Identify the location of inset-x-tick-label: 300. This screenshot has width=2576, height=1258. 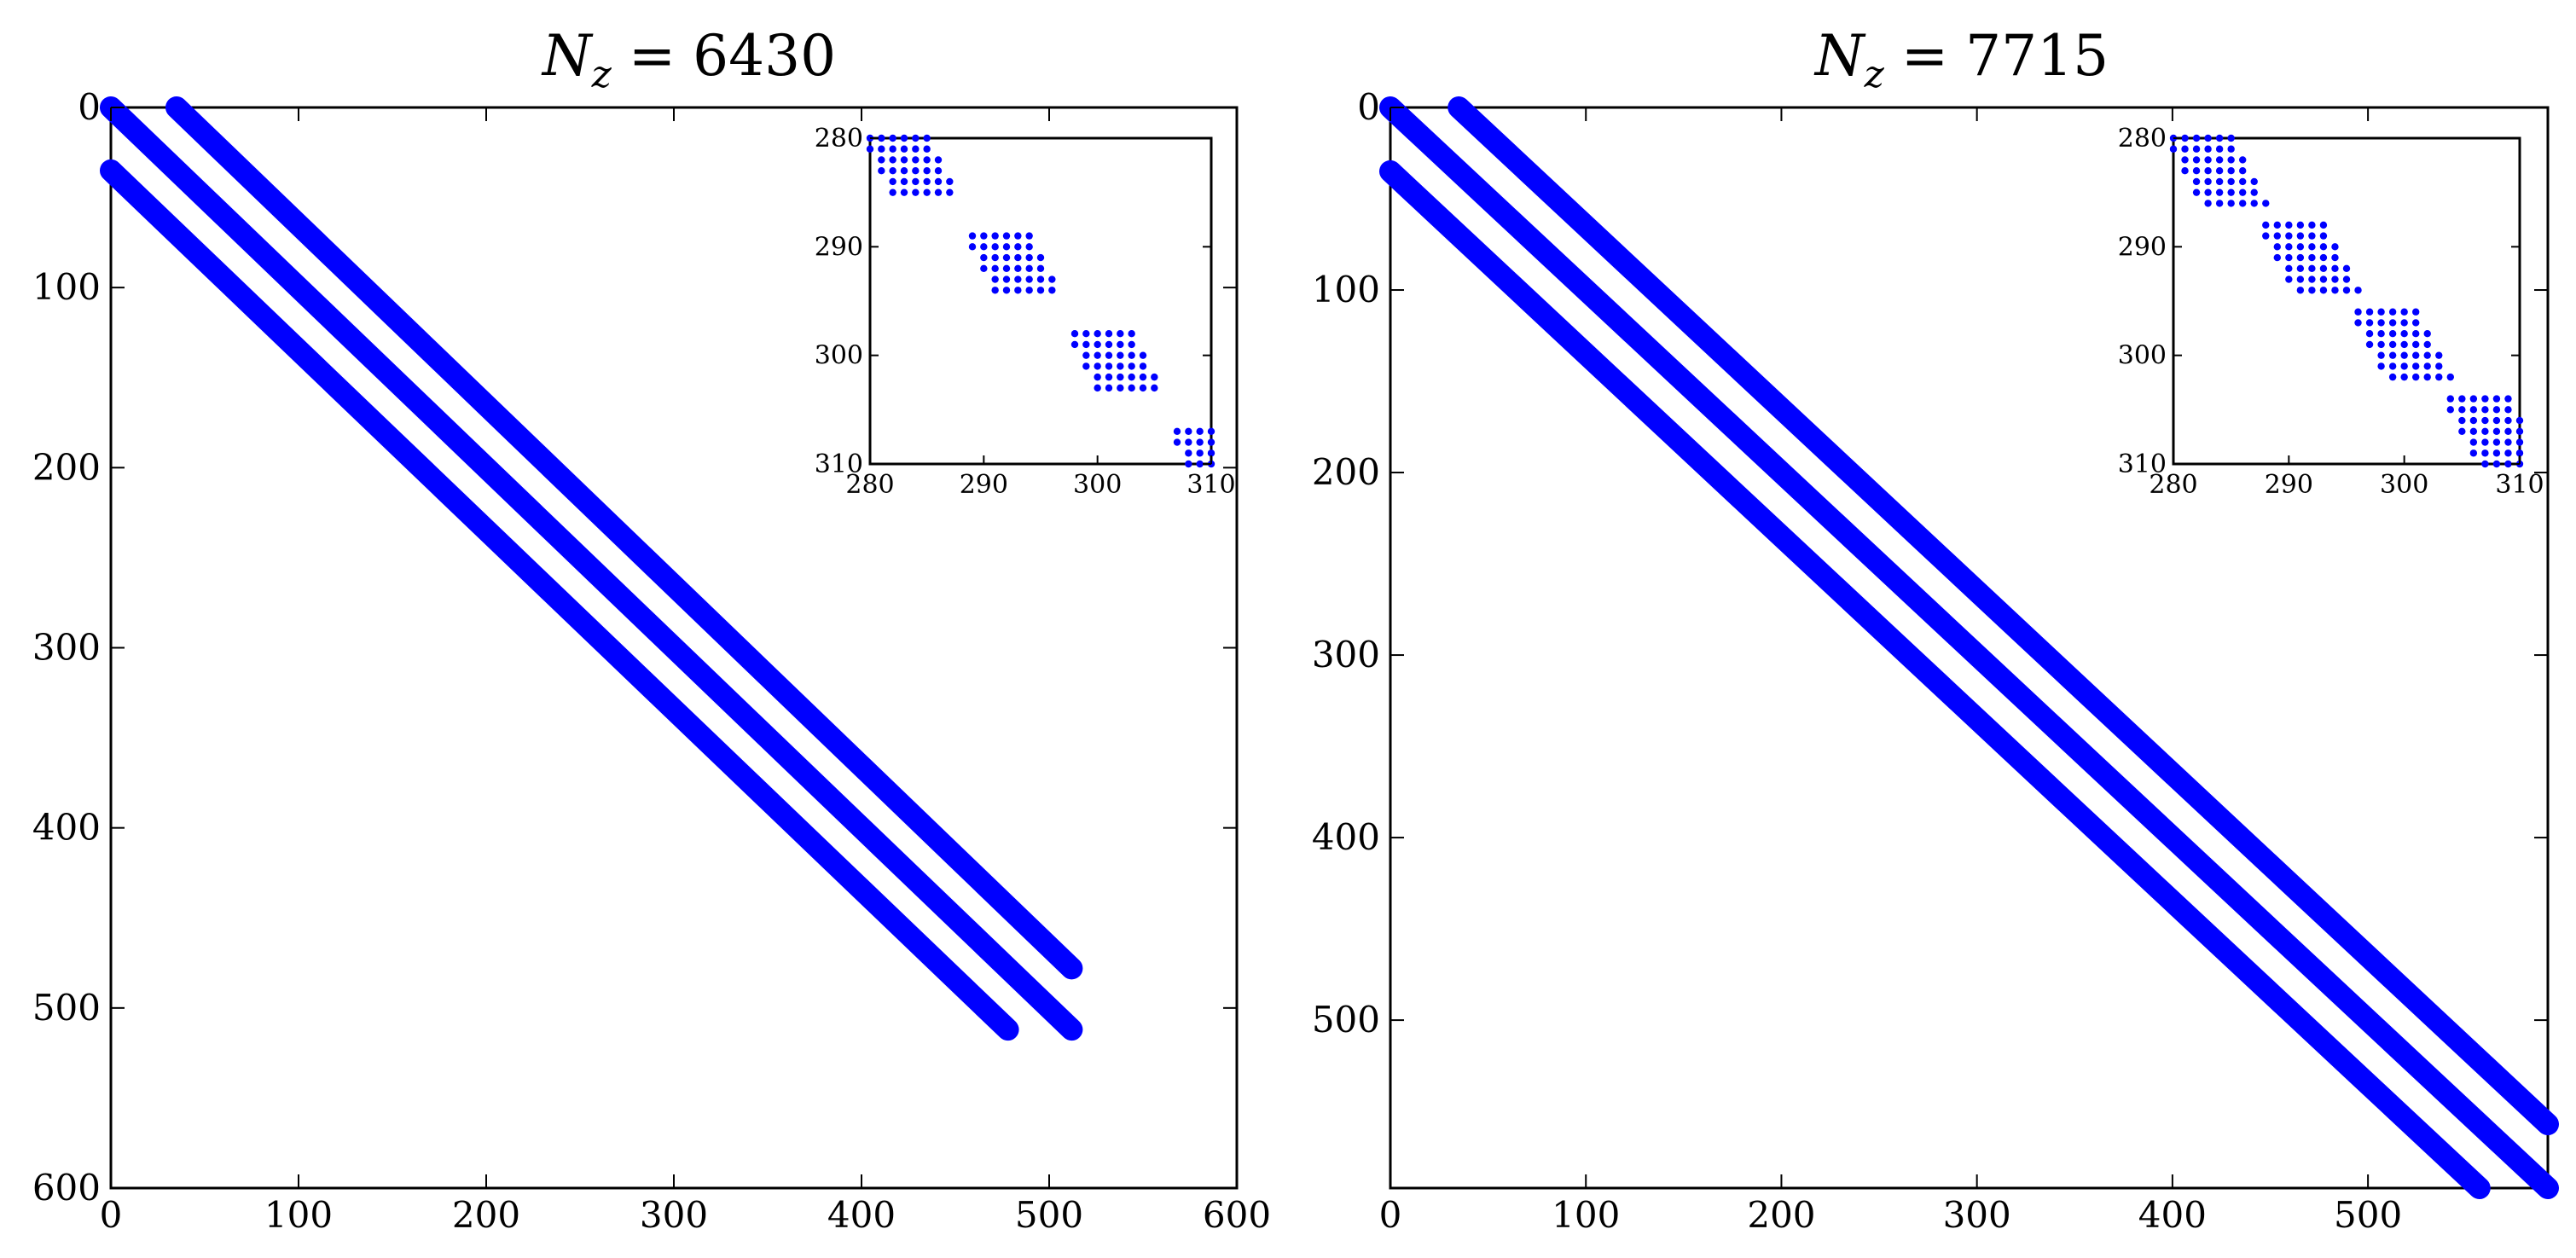
(1097, 485).